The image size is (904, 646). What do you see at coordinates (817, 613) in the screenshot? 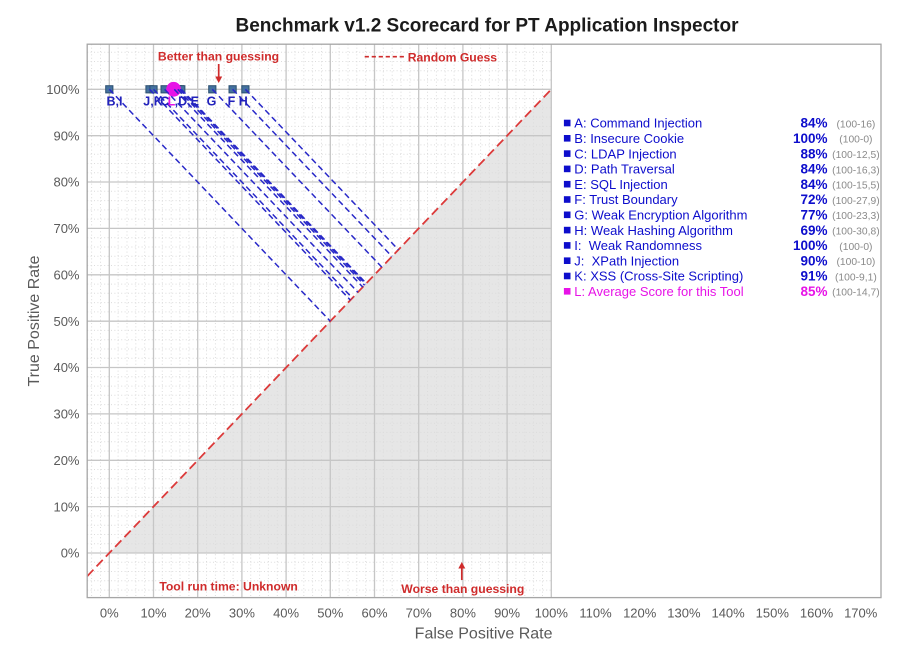
I see `svg-text: 160%` at bounding box center [817, 613].